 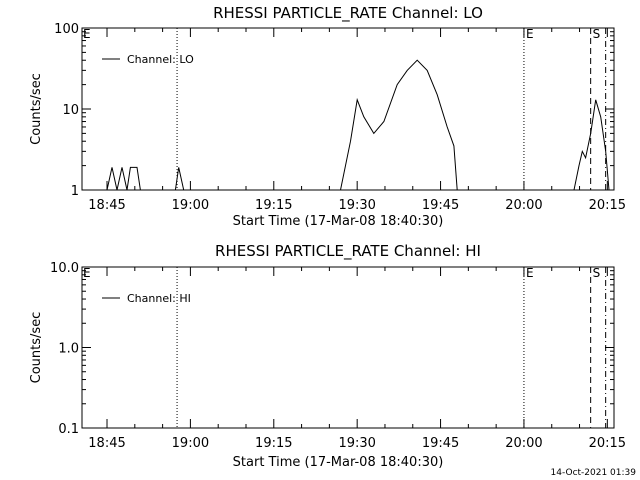 I want to click on x-tick-label-lo: 20:00, so click(x=523, y=205).